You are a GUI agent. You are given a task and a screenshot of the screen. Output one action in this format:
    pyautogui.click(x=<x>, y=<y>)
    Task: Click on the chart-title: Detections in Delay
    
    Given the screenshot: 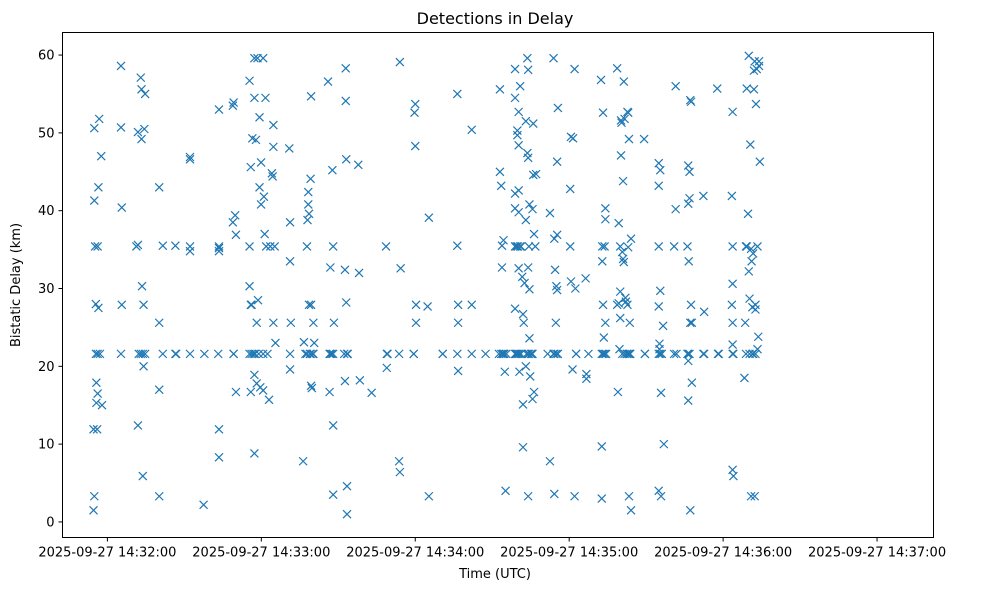 What is the action you would take?
    pyautogui.click(x=495, y=18)
    